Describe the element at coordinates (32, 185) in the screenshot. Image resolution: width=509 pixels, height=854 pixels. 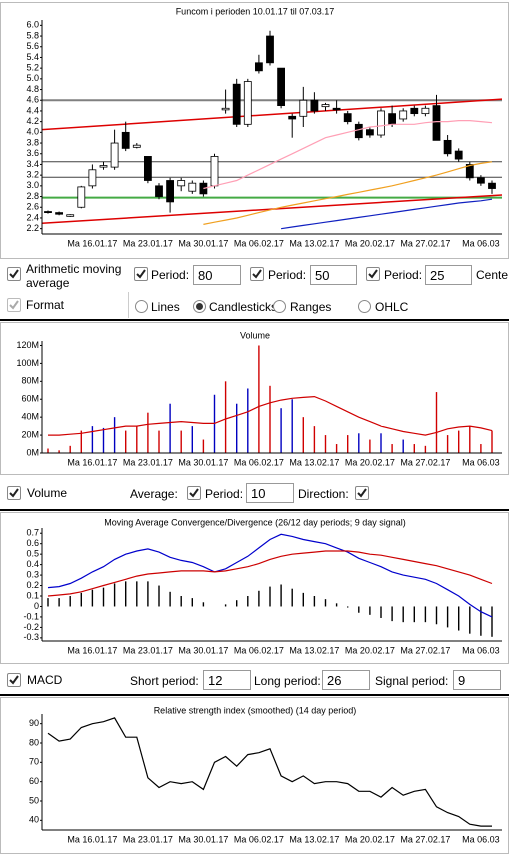
I see `y-tick-label: 3.0` at that location.